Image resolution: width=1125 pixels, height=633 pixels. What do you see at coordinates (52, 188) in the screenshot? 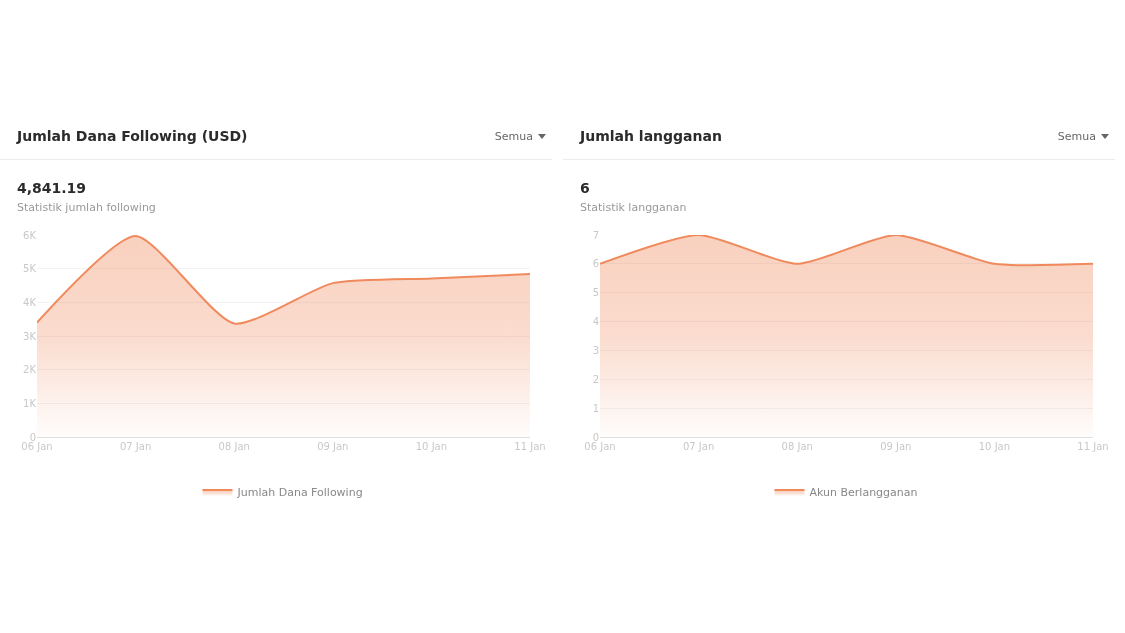
I see `chart-subtitle: 4,841.19` at bounding box center [52, 188].